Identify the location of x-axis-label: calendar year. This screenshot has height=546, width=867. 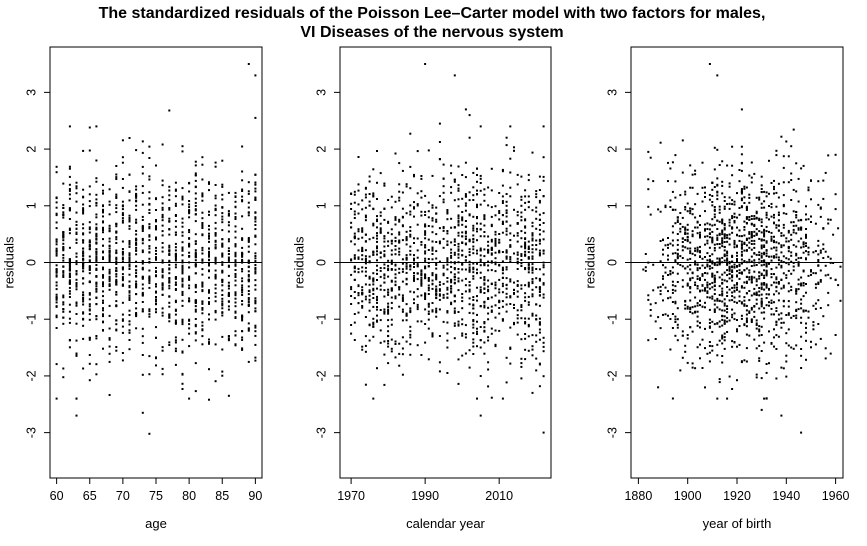
(445, 523).